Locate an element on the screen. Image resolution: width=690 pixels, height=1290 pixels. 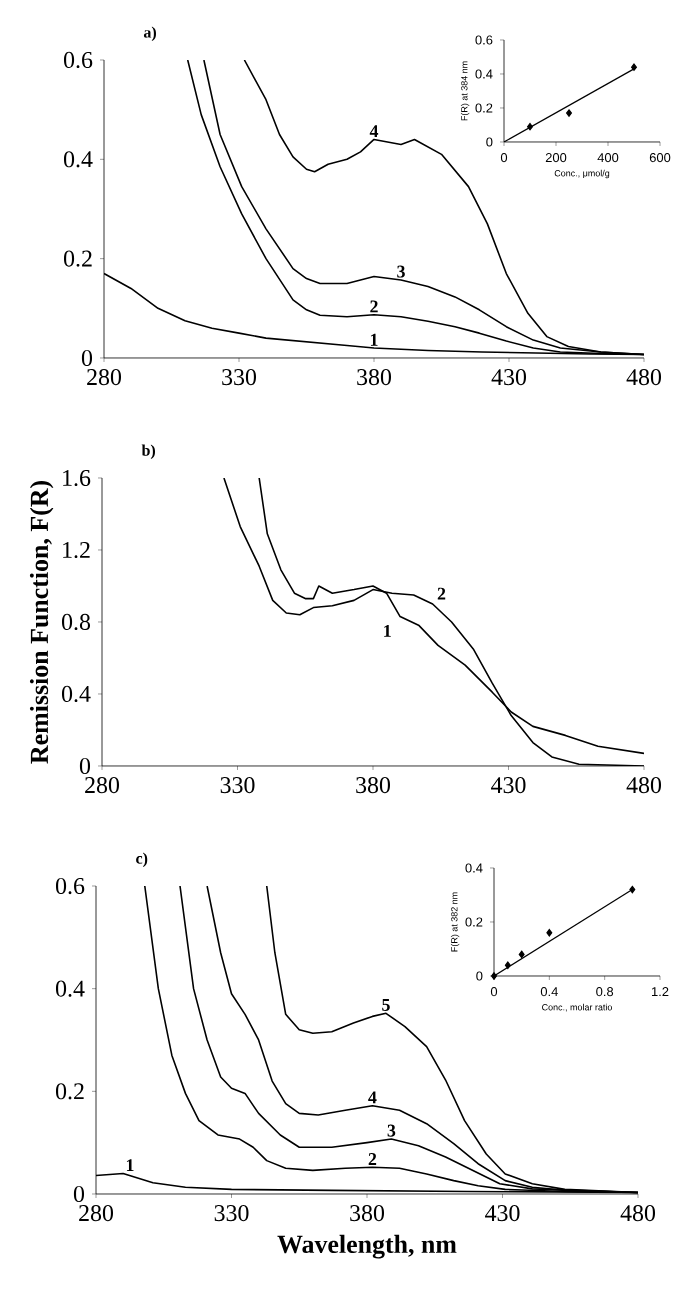
y-tick-label: 0.4 is located at coordinates (76, 694).